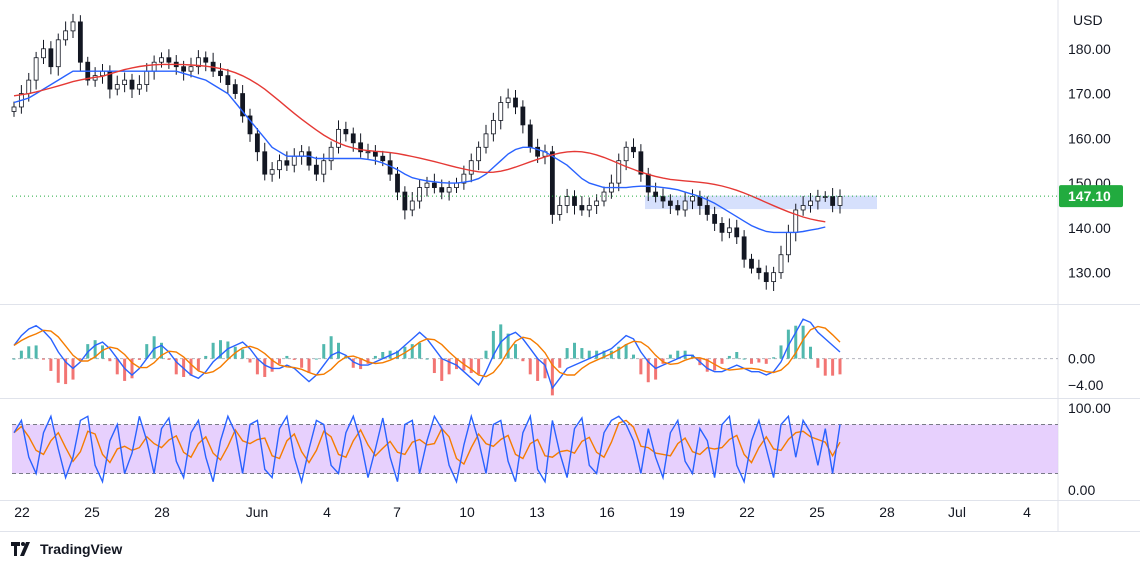  I want to click on time-tick-label: Jun, so click(257, 512).